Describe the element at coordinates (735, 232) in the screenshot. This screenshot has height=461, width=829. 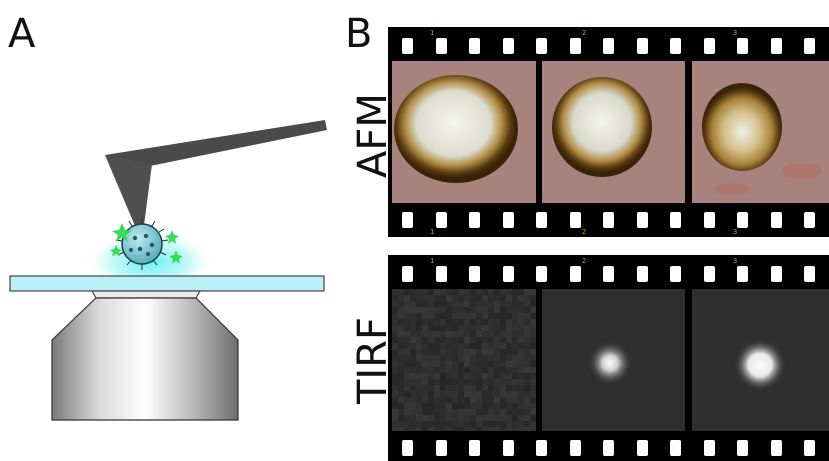
I see `afm-frame-number-3-bottom: 3` at that location.